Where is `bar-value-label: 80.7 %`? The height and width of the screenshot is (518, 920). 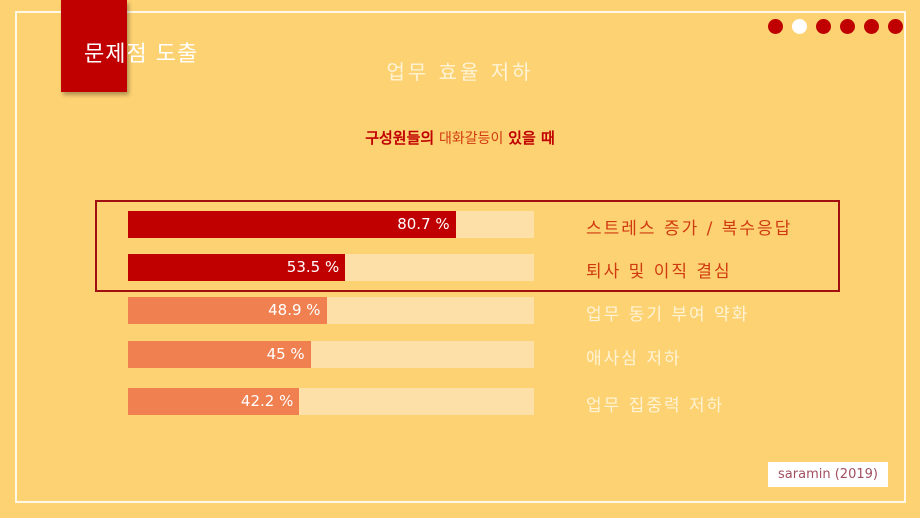 bar-value-label: 80.7 % is located at coordinates (423, 224).